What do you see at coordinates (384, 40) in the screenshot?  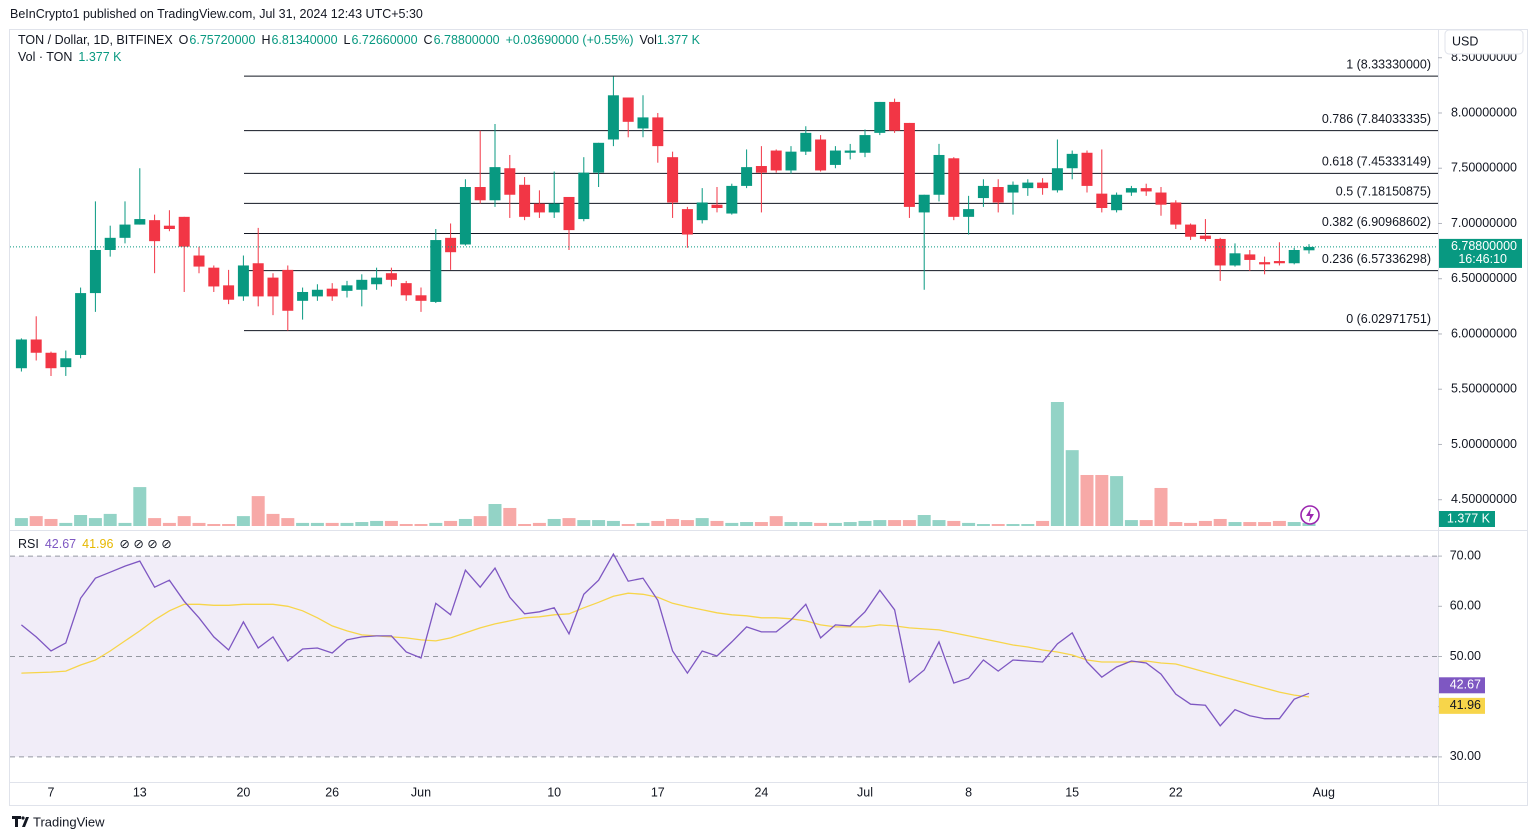 I see `ohlc-value: 6.72660000` at bounding box center [384, 40].